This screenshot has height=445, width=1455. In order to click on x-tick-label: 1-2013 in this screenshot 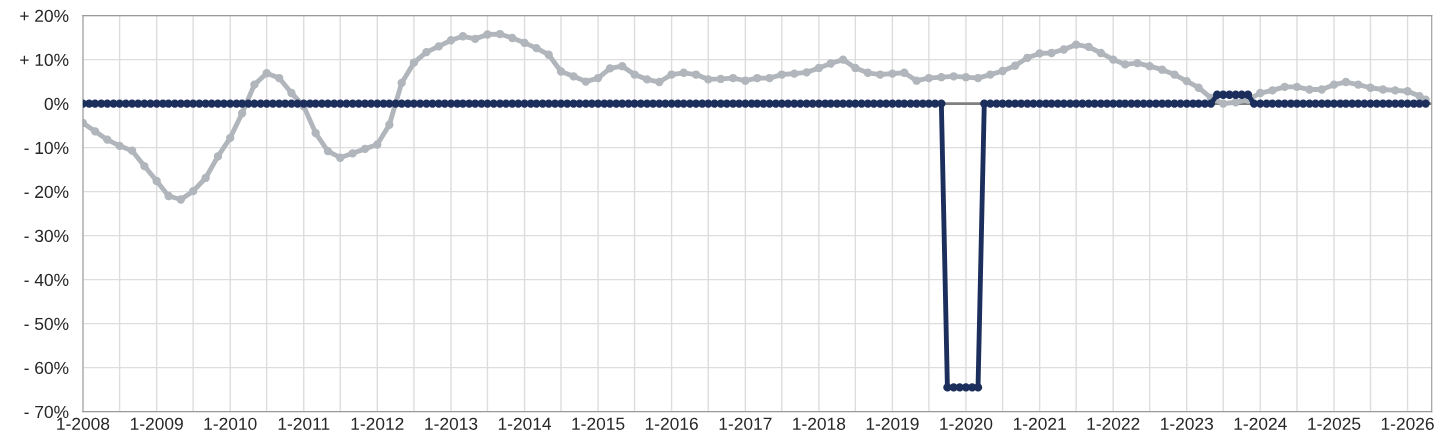, I will do `click(451, 423)`.